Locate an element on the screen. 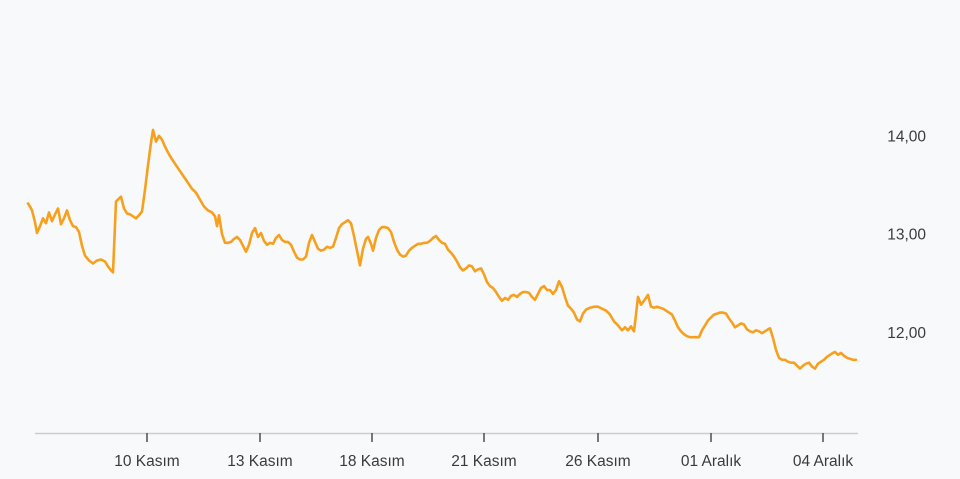  x-tick-label: 04 Aralık is located at coordinates (823, 461).